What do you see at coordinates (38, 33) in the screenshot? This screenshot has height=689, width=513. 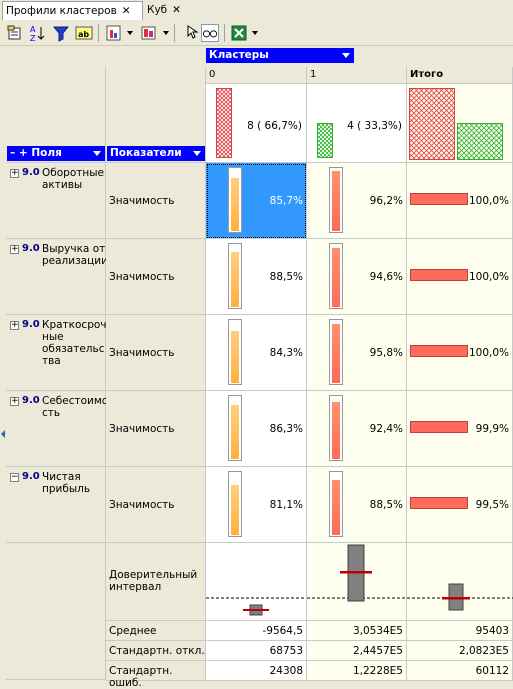 I see `sort-az-icon: AZ` at bounding box center [38, 33].